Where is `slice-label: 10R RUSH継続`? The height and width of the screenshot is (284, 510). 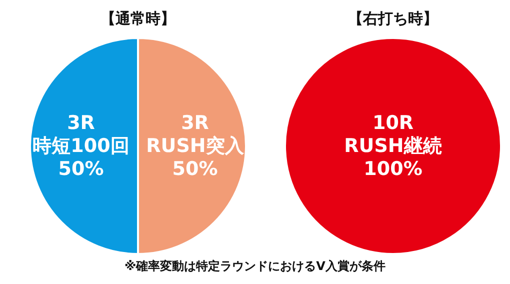 slice-label: 10R RUSH継続 is located at coordinates (393, 134).